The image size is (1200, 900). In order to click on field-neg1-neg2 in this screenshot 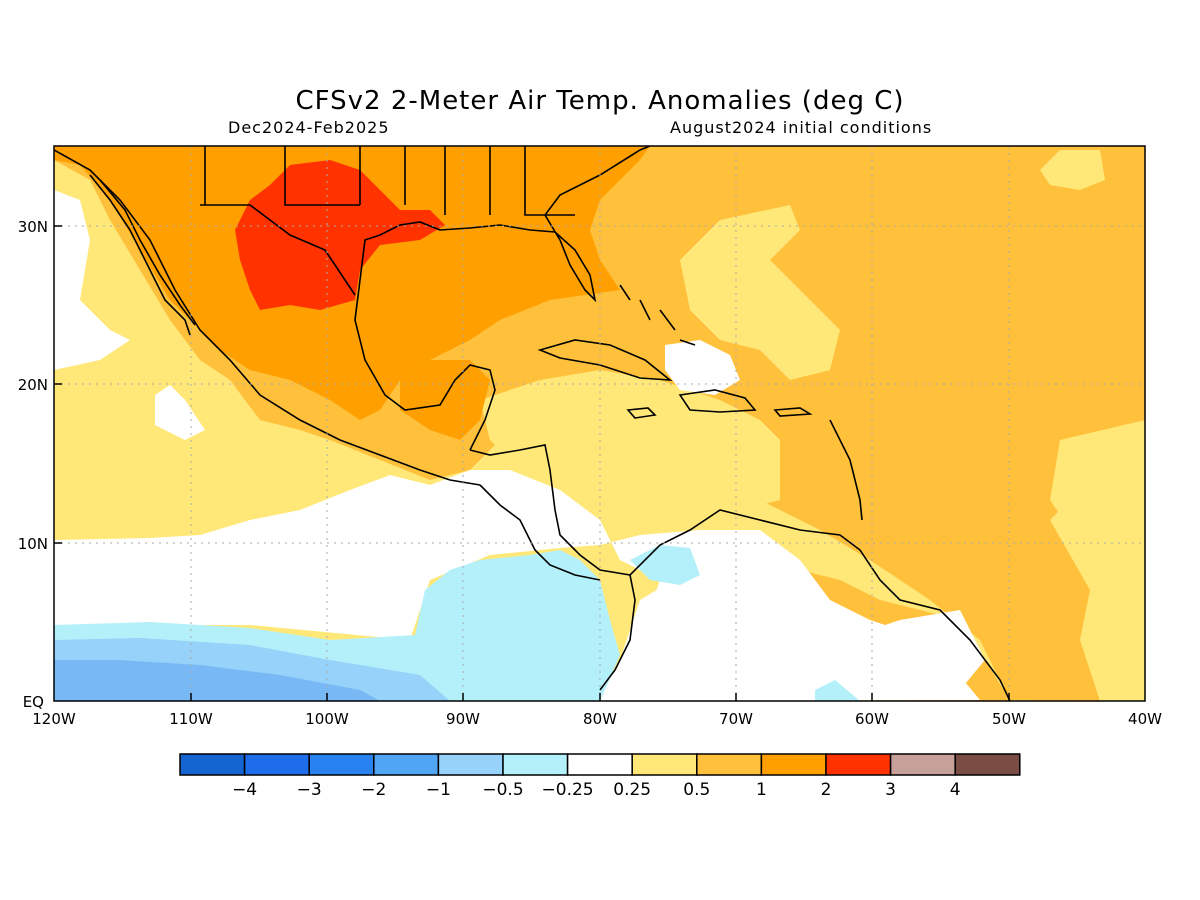, I will do `click(217, 680)`.